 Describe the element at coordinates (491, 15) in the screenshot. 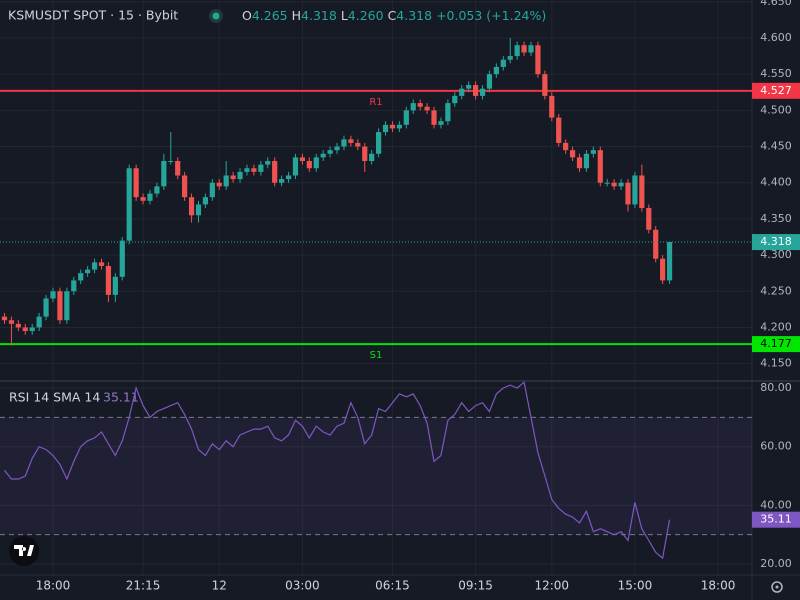

I see `change: +0.053 (+1.24%)` at that location.